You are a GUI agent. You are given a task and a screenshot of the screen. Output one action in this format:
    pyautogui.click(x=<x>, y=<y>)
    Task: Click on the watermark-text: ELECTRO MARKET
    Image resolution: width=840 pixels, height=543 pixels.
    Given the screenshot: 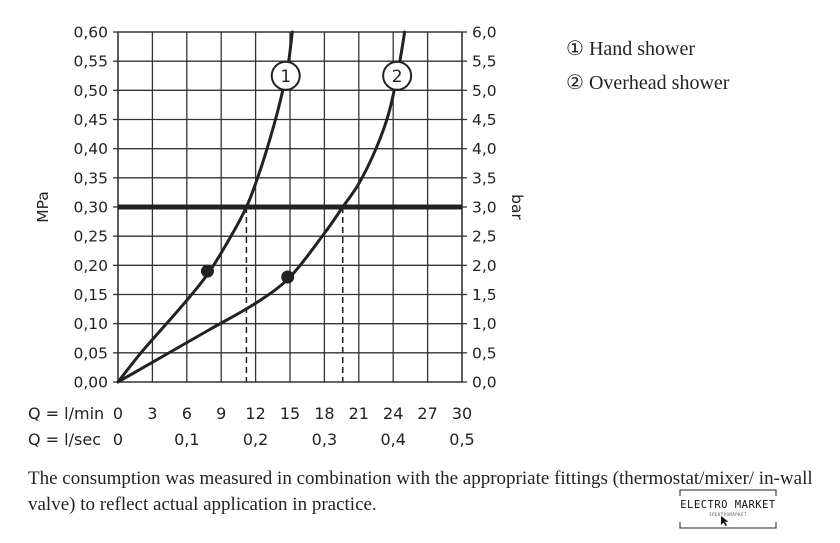 What is the action you would take?
    pyautogui.click(x=728, y=505)
    